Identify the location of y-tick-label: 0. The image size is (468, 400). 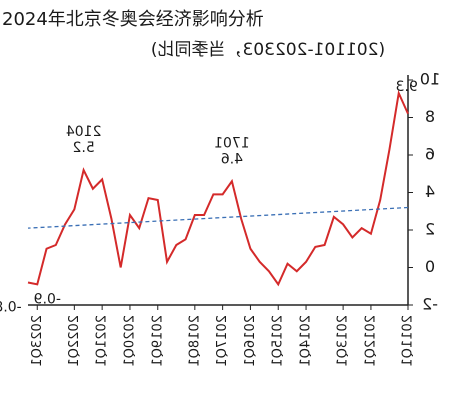
(430, 266).